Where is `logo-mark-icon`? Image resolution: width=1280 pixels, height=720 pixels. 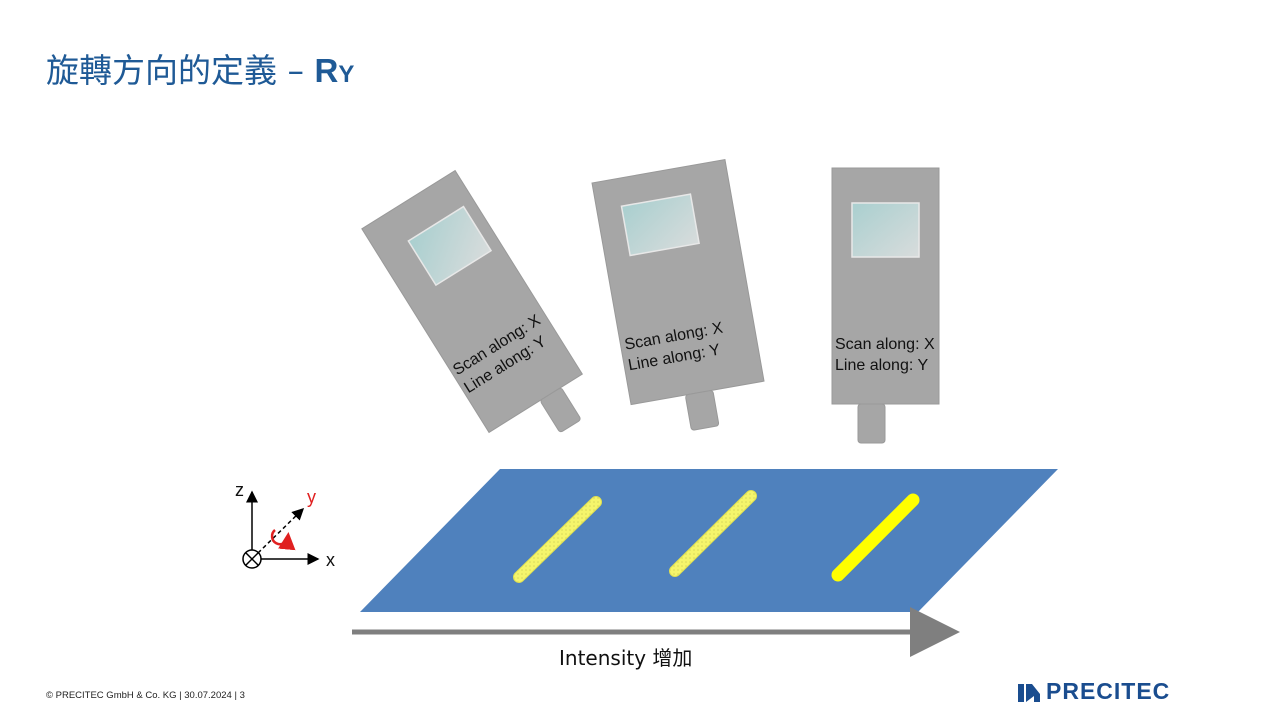
logo-mark-icon is located at coordinates (1021, 693).